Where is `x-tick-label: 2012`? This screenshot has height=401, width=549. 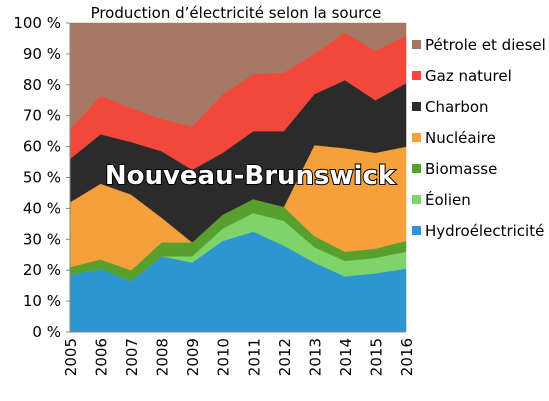 x-tick-label: 2012 is located at coordinates (285, 357).